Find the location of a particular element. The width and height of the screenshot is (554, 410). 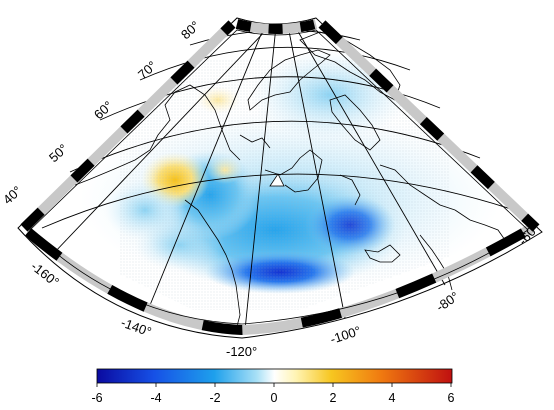

coast-great-lakes is located at coordinates (382, 253).